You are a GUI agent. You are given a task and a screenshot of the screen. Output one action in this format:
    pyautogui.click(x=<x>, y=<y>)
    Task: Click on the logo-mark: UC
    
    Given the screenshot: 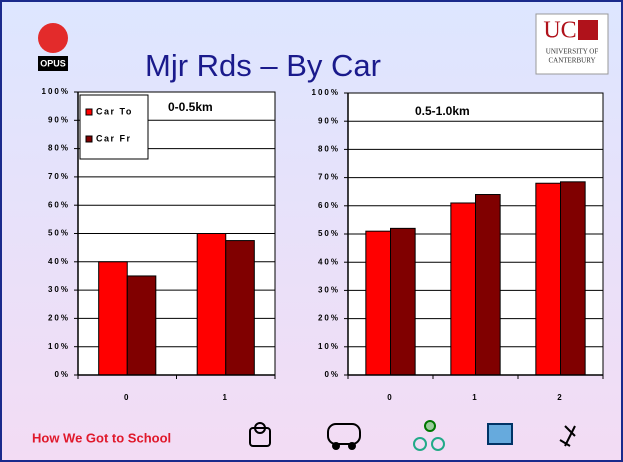 What is the action you would take?
    pyautogui.click(x=559, y=31)
    